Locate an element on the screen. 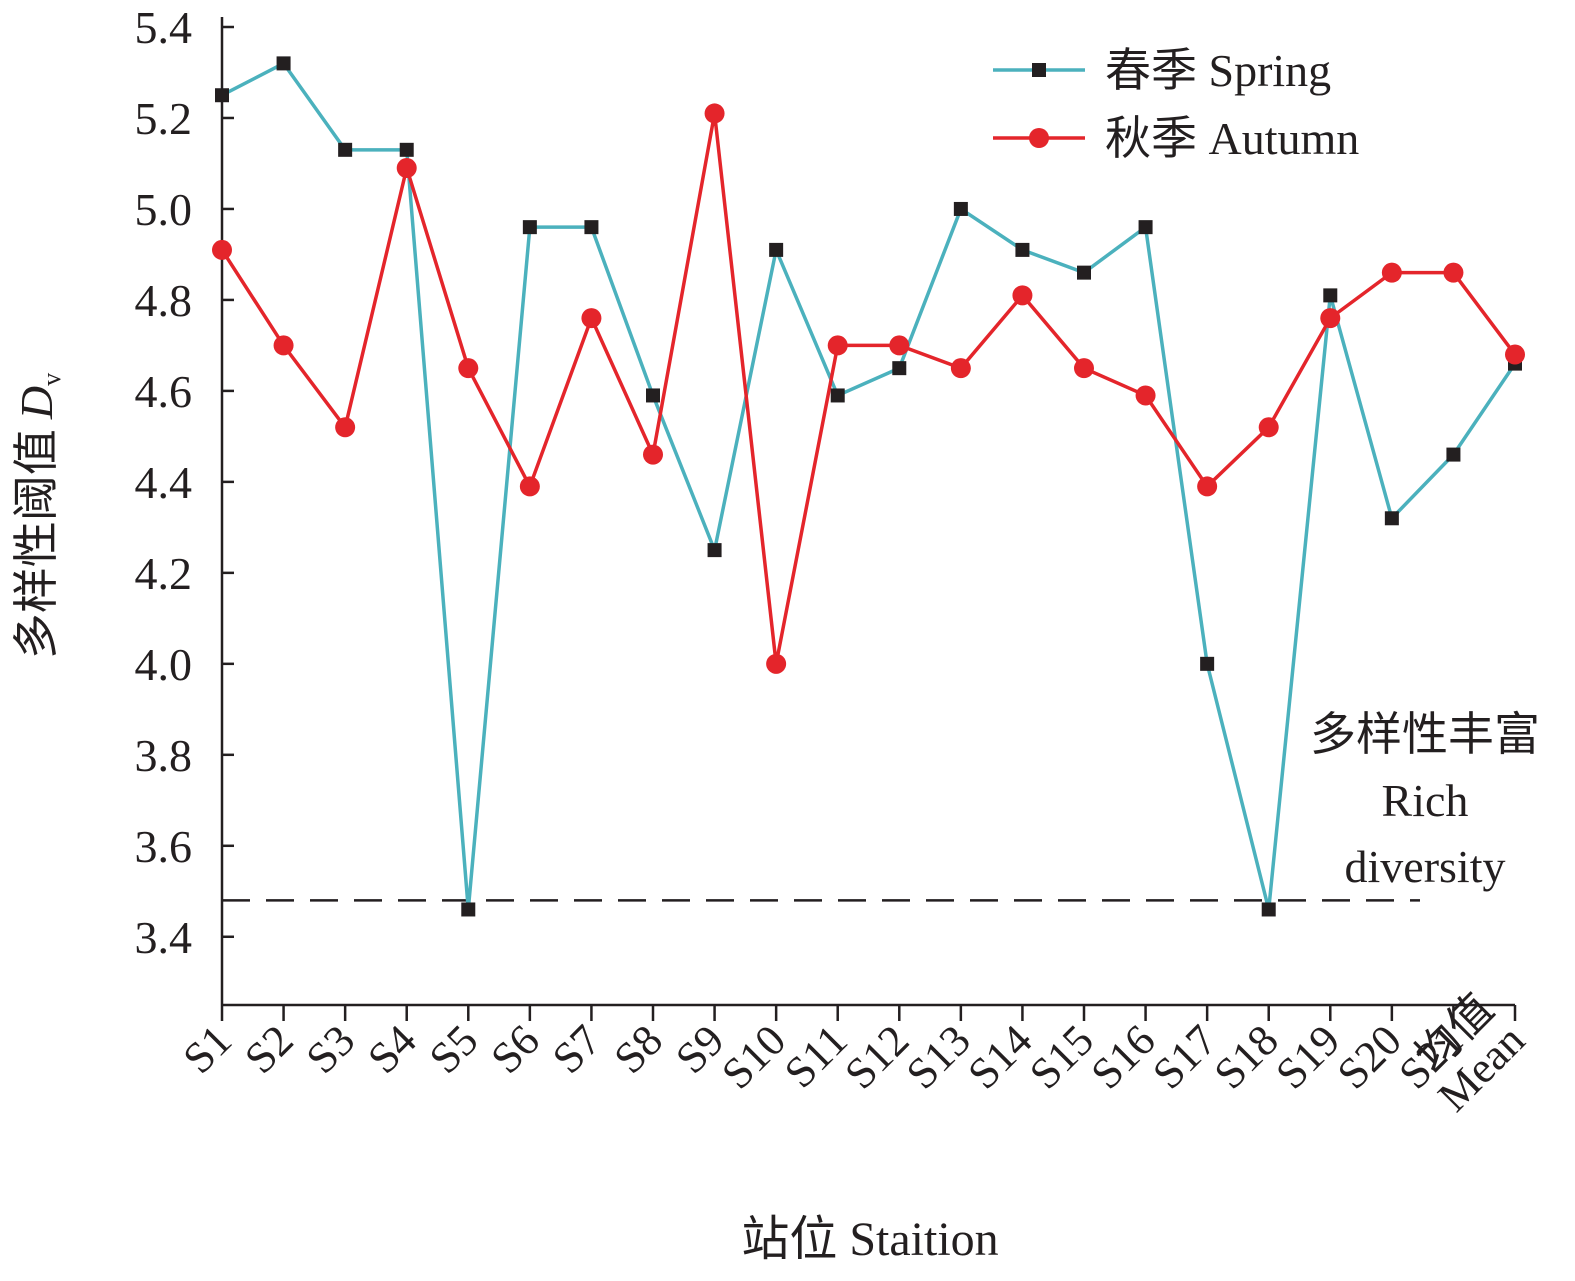 The width and height of the screenshot is (1575, 1281). y-axis-label-subscript: v is located at coordinates (51, 379).